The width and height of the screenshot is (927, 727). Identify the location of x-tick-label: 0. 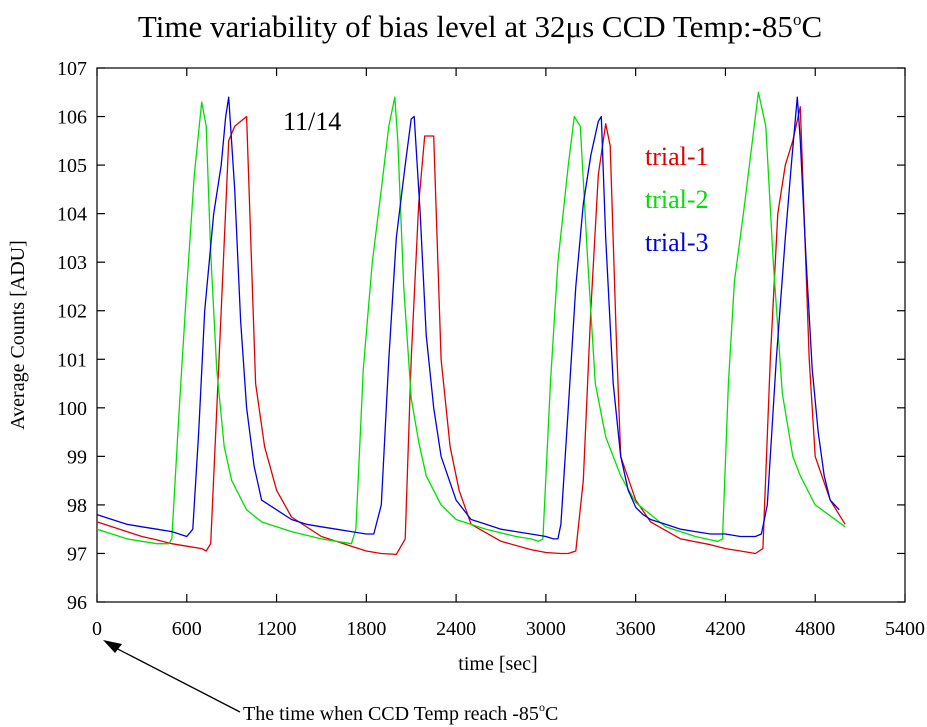
(97, 629).